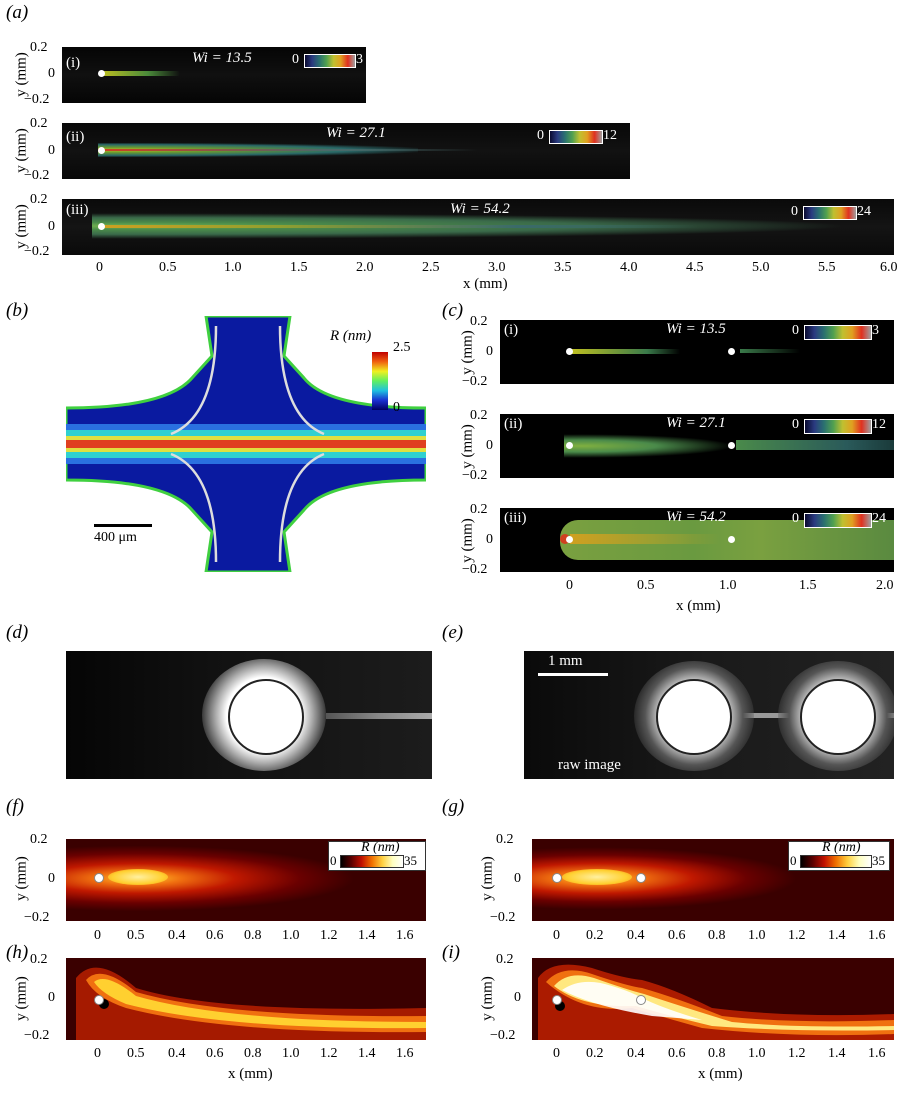 The height and width of the screenshot is (1106, 903). I want to click on panel-a-ii-image: (ii) Wi = 27.1 0 12, so click(346, 151).